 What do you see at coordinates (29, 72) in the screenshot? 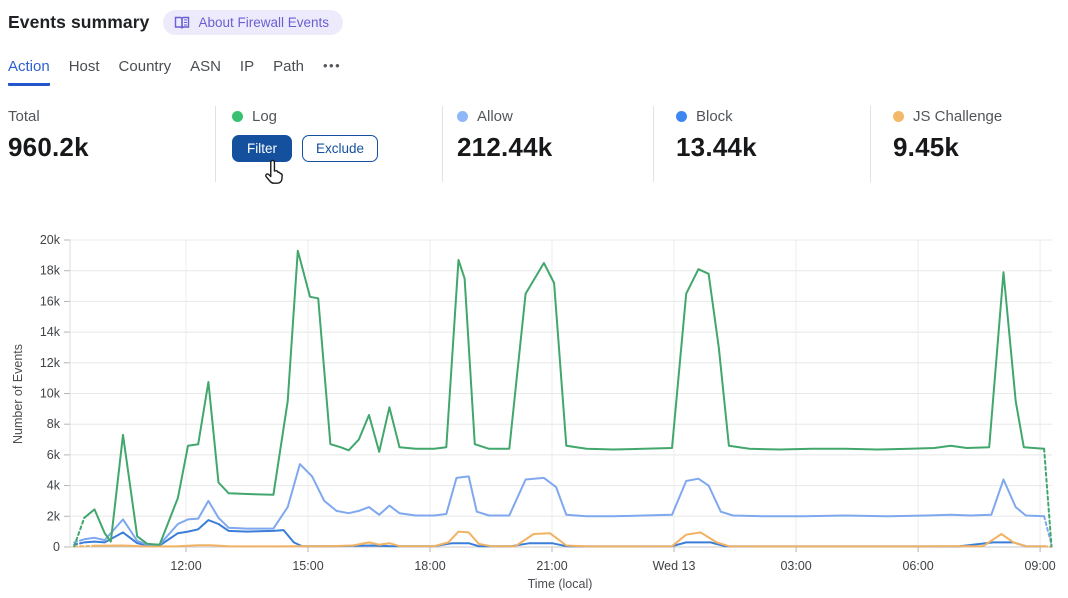
I see `tab-action: Action` at bounding box center [29, 72].